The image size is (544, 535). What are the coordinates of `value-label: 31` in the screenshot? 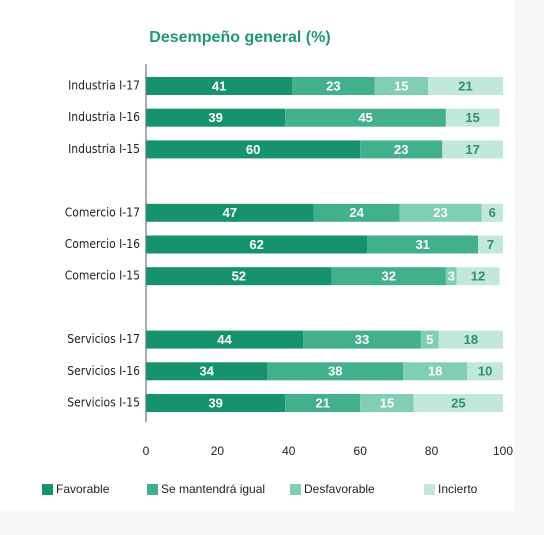 It's located at (422, 244).